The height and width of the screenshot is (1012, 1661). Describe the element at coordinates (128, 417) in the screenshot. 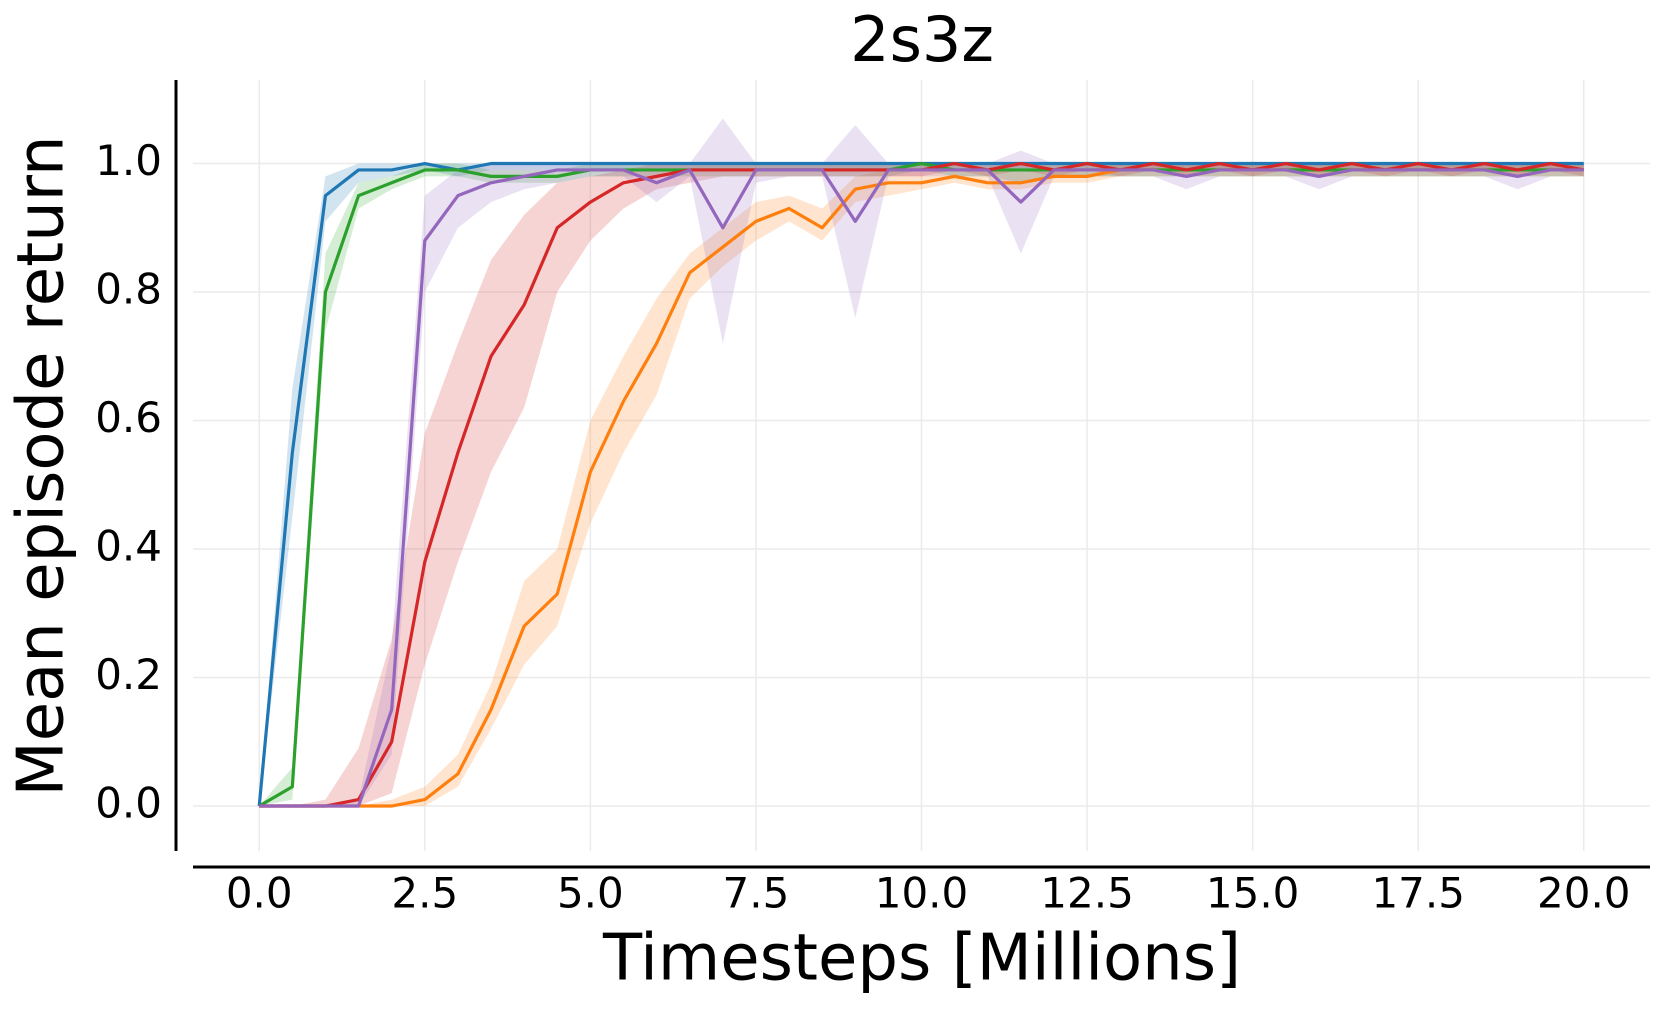

I see `y-tick-label: 0.6` at that location.